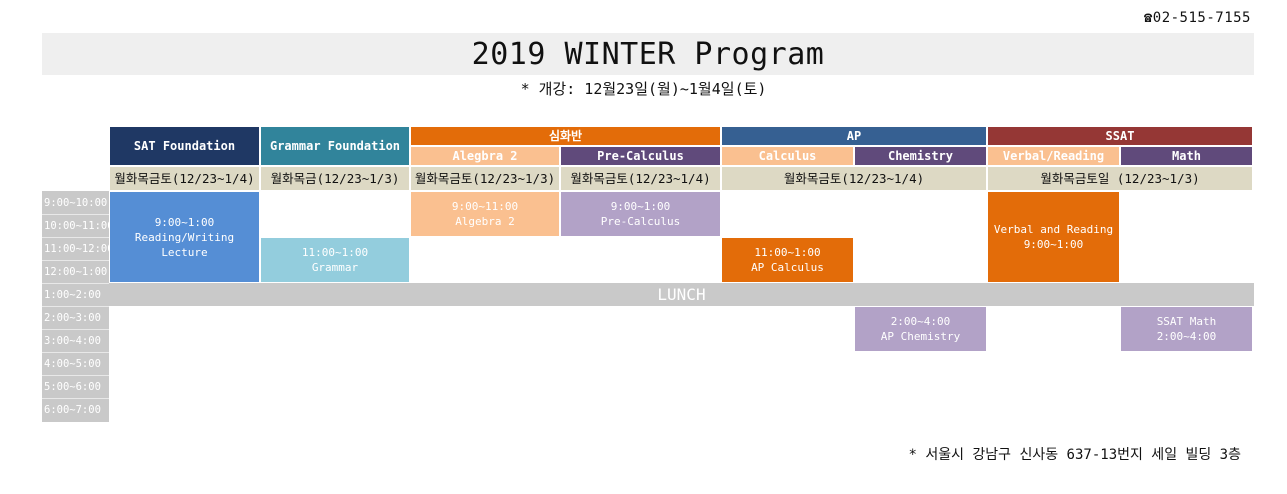 The width and height of the screenshot is (1287, 494). I want to click on event-precalculus: 9:00~1:00 Pre-Calculus, so click(640, 214).